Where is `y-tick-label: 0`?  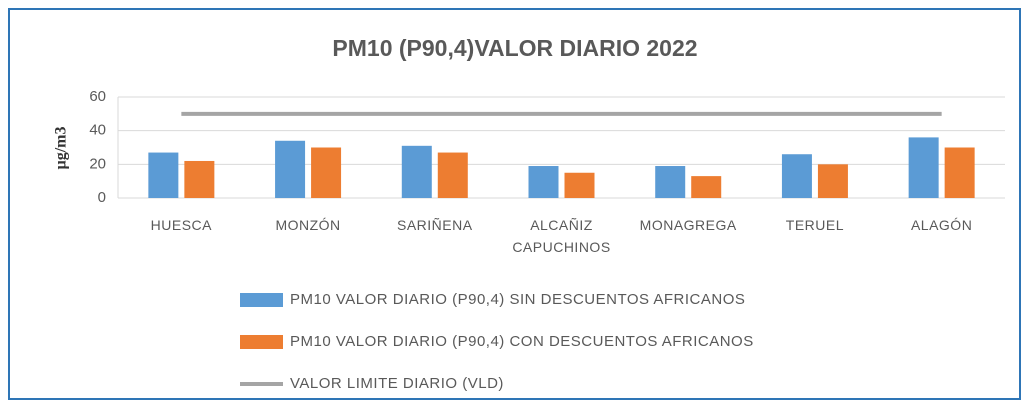
y-tick-label: 0 is located at coordinates (102, 197).